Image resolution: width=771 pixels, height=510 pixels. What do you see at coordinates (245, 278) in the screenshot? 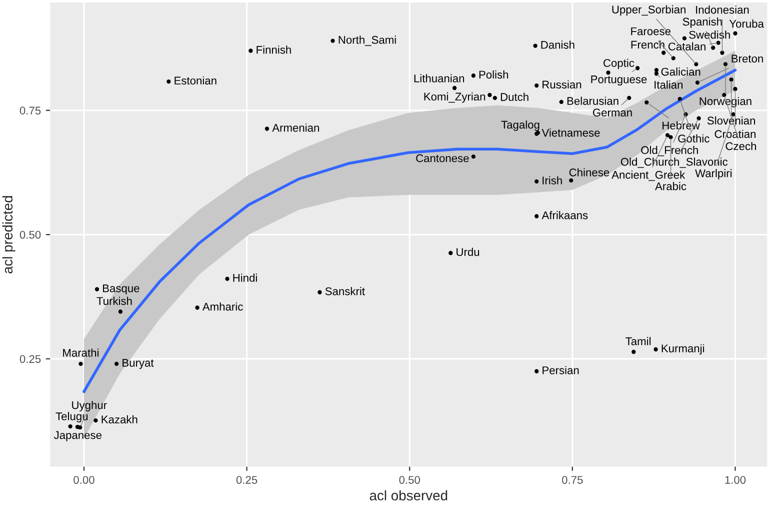
I see `data-label: Hindi` at bounding box center [245, 278].